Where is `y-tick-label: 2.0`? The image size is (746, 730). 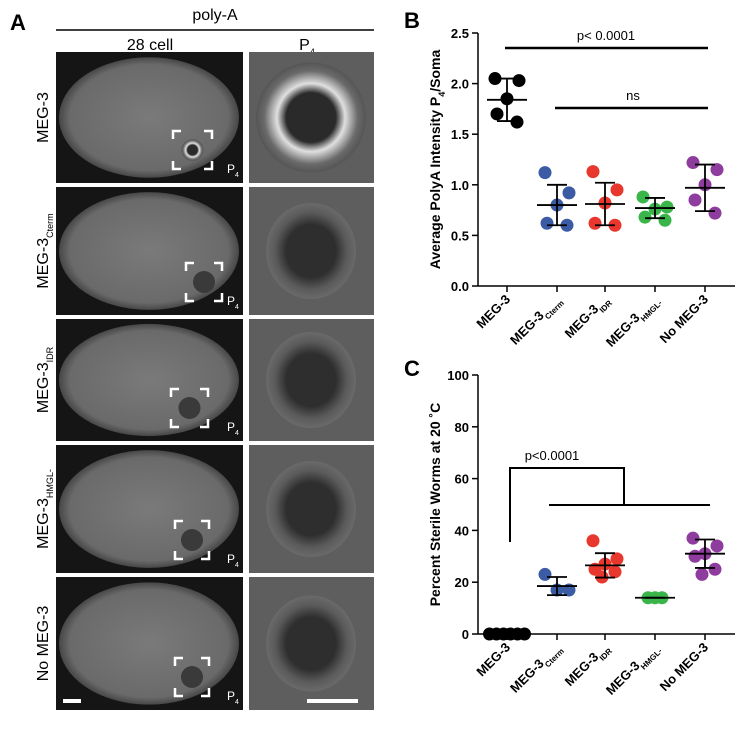 y-tick-label: 2.0 is located at coordinates (460, 84).